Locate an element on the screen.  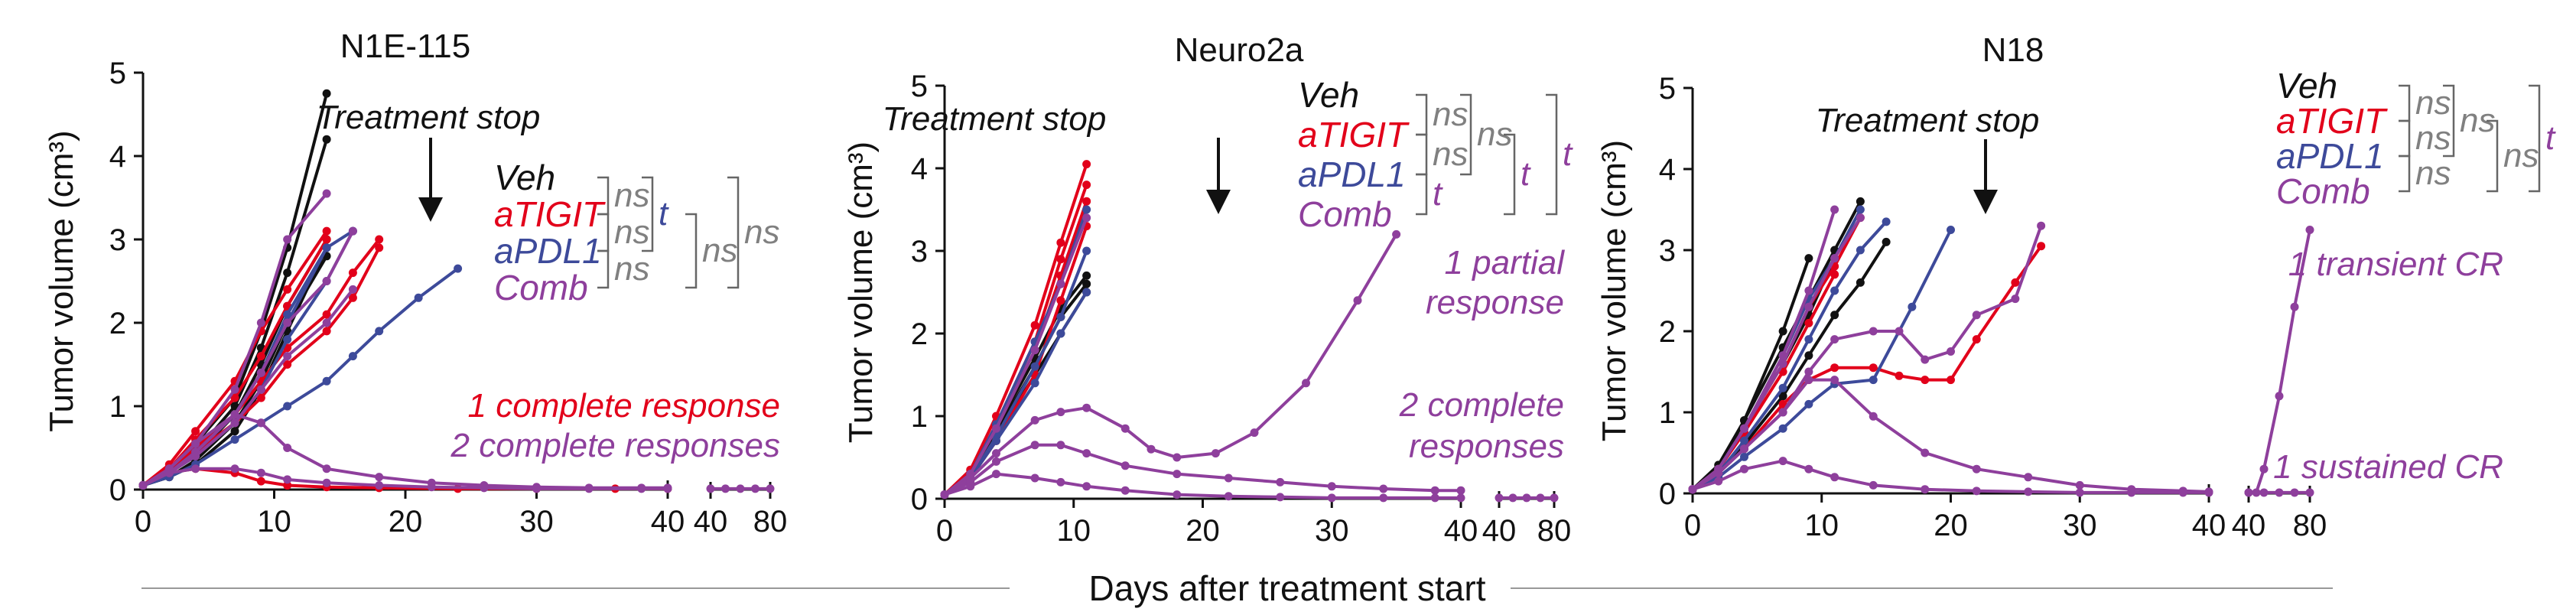
x-break-tick-label: 40 is located at coordinates (1499, 531).